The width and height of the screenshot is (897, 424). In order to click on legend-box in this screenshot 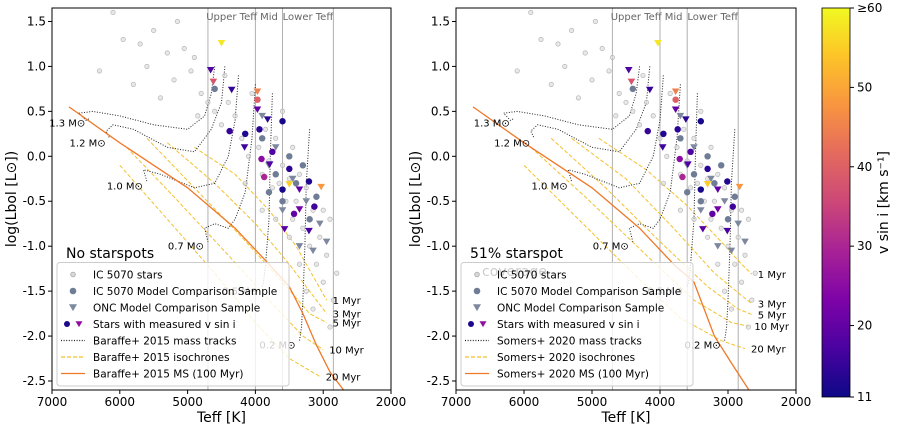, I will do `click(173, 324)`.